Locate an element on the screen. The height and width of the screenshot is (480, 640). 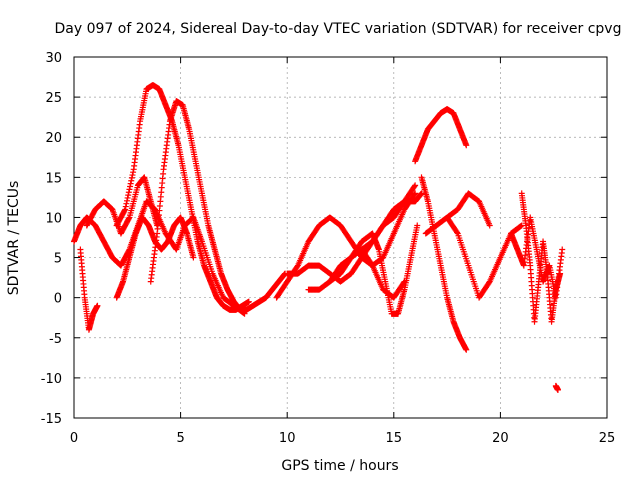
x-tick-label: 5 is located at coordinates (180, 438).